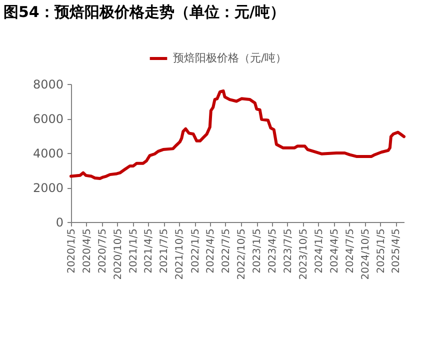  Describe the element at coordinates (381, 251) in the screenshot. I see `x-tick-label: 2025/1/5` at that location.